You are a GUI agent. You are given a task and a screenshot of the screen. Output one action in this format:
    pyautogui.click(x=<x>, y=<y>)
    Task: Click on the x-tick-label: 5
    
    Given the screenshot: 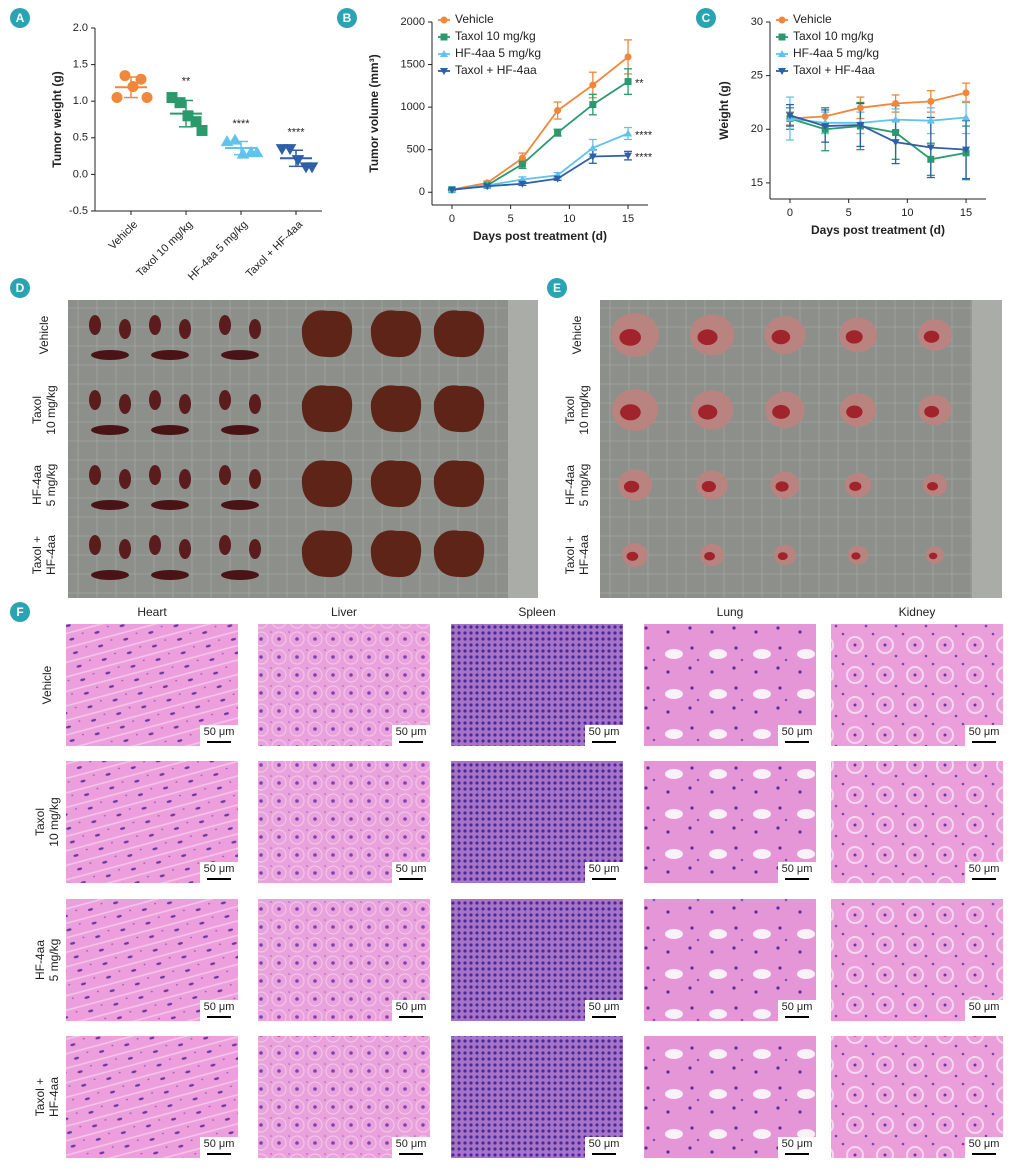 What is the action you would take?
    pyautogui.click(x=849, y=213)
    